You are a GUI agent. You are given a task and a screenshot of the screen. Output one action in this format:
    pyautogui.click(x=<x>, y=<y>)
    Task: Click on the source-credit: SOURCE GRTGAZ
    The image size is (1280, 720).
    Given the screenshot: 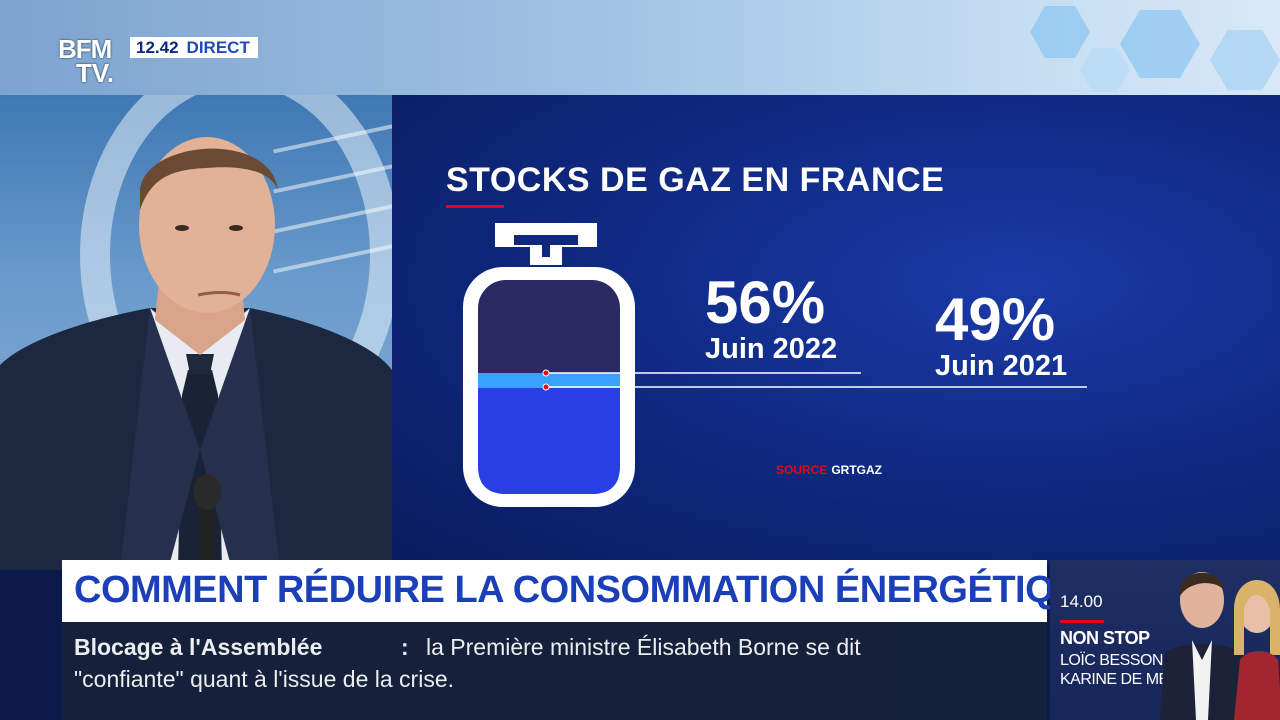 What is the action you would take?
    pyautogui.click(x=829, y=470)
    